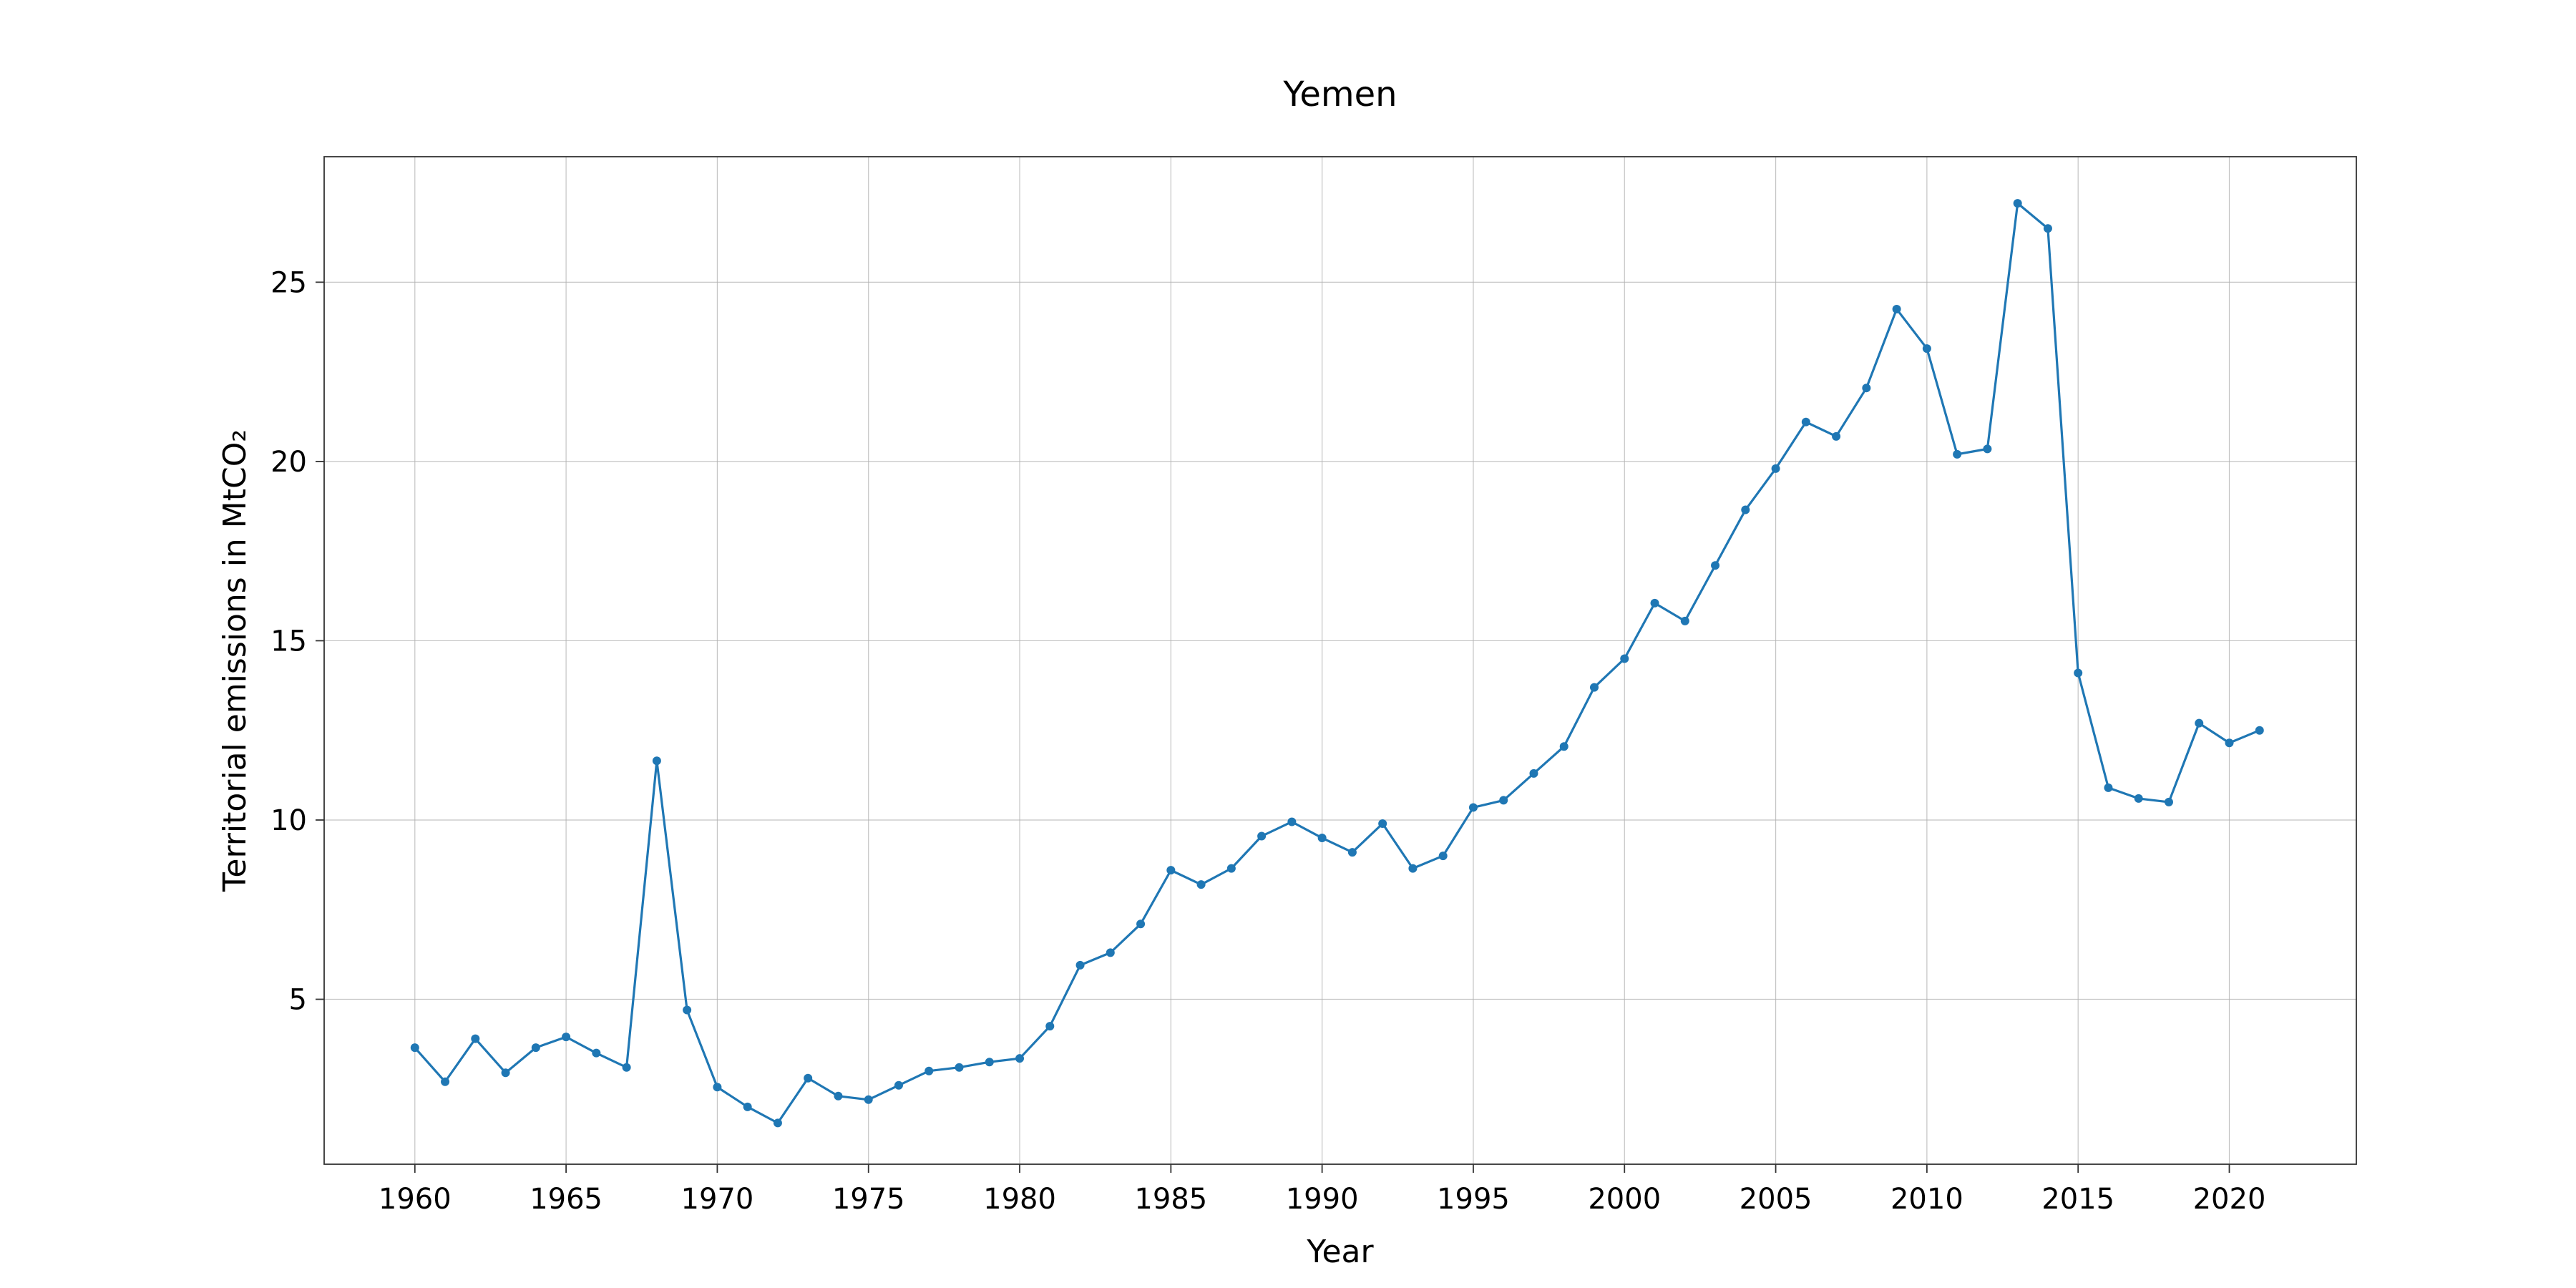 This screenshot has width=2576, height=1288. I want to click on x-axis-label: Year, so click(1340, 1252).